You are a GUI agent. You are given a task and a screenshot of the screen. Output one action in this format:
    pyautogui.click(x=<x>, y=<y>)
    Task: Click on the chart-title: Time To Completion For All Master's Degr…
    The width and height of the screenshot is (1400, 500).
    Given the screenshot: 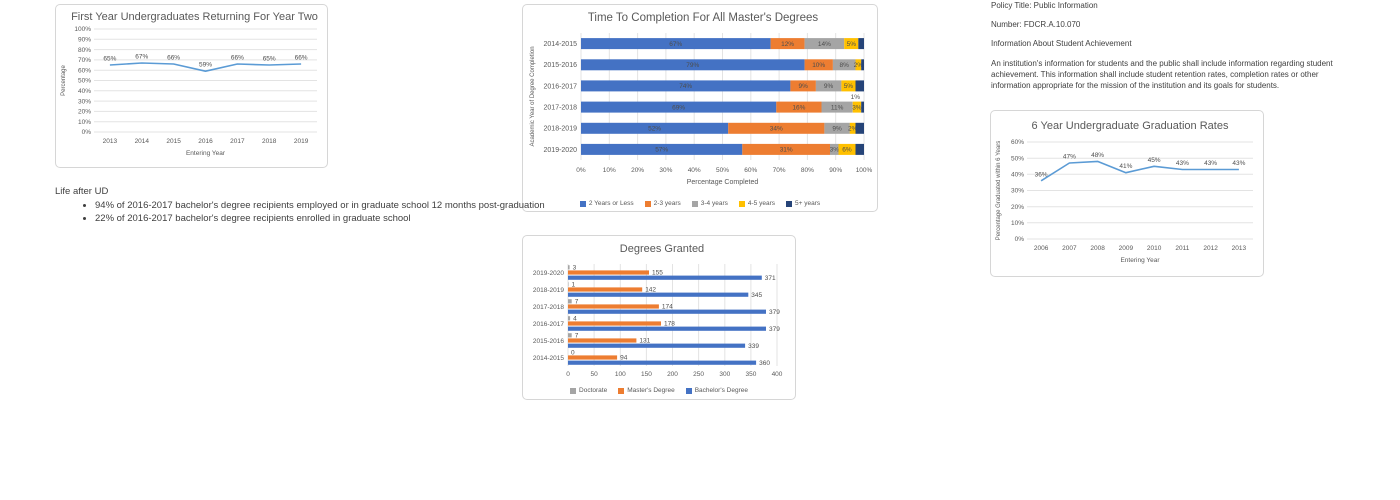 What is the action you would take?
    pyautogui.click(x=703, y=18)
    